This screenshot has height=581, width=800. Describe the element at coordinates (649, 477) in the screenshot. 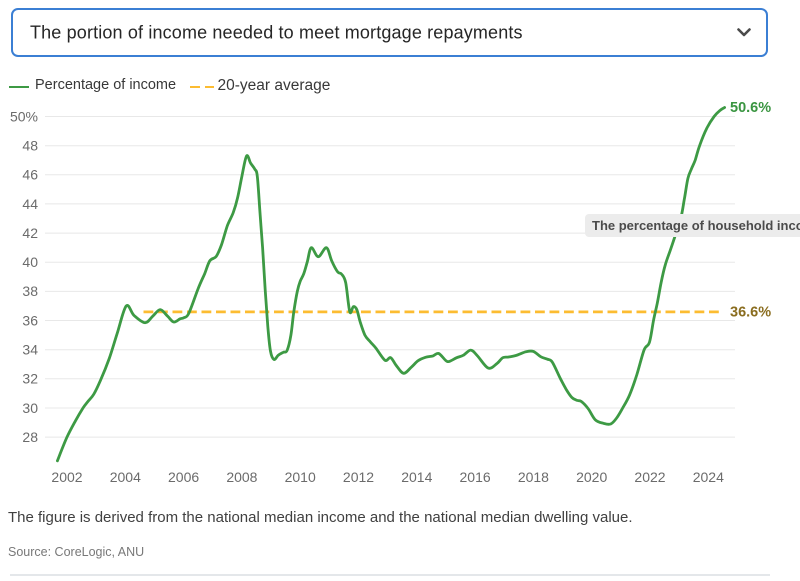

I see `svg-text: 2022` at that location.